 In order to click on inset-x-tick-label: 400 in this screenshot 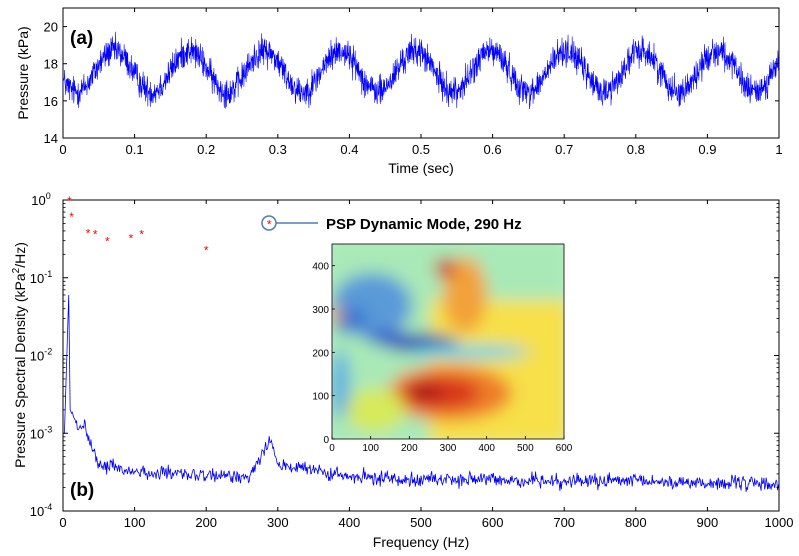, I will do `click(486, 448)`.